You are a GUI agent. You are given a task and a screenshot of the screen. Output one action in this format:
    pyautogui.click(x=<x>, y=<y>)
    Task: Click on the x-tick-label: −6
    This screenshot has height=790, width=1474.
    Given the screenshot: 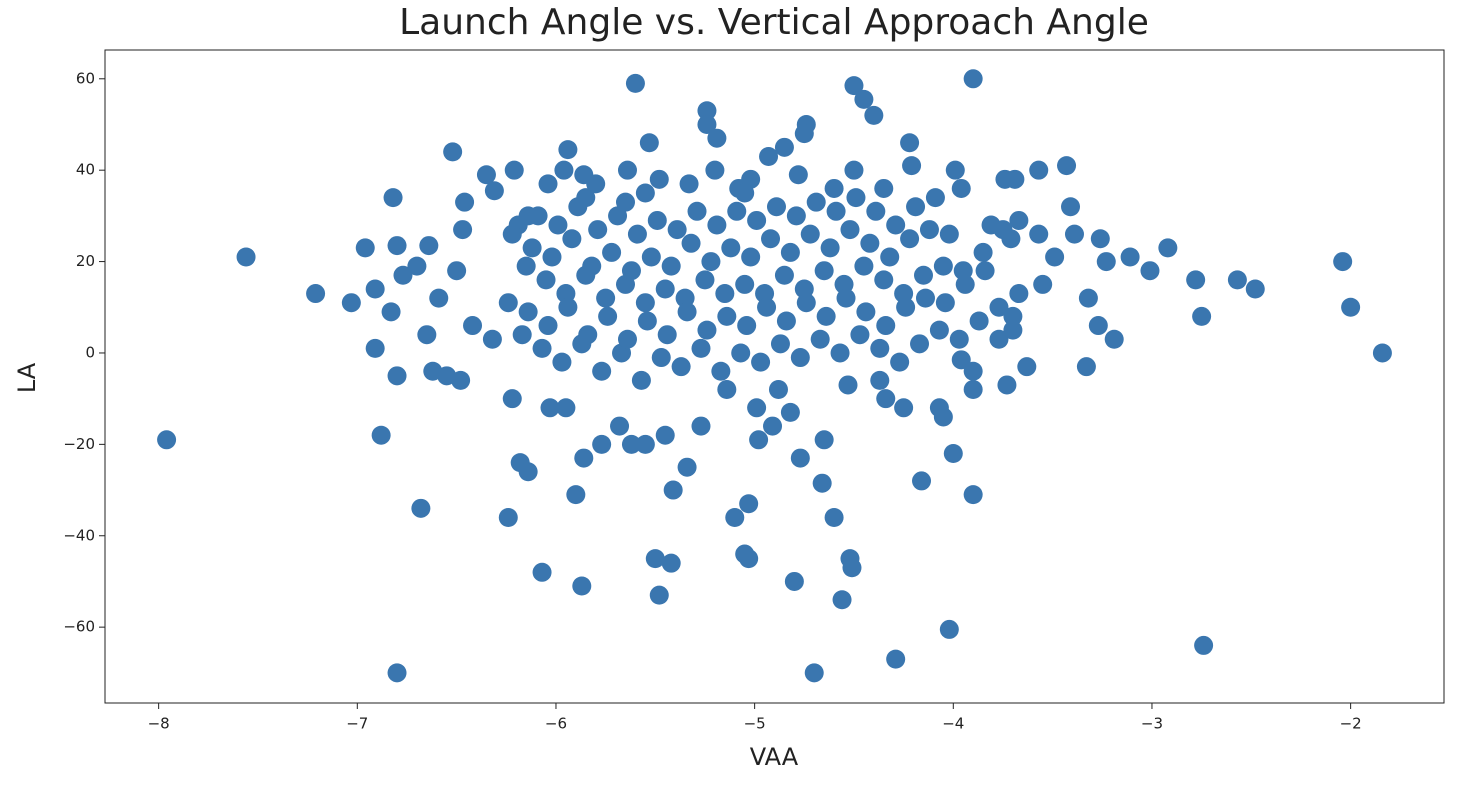 What is the action you would take?
    pyautogui.click(x=556, y=724)
    